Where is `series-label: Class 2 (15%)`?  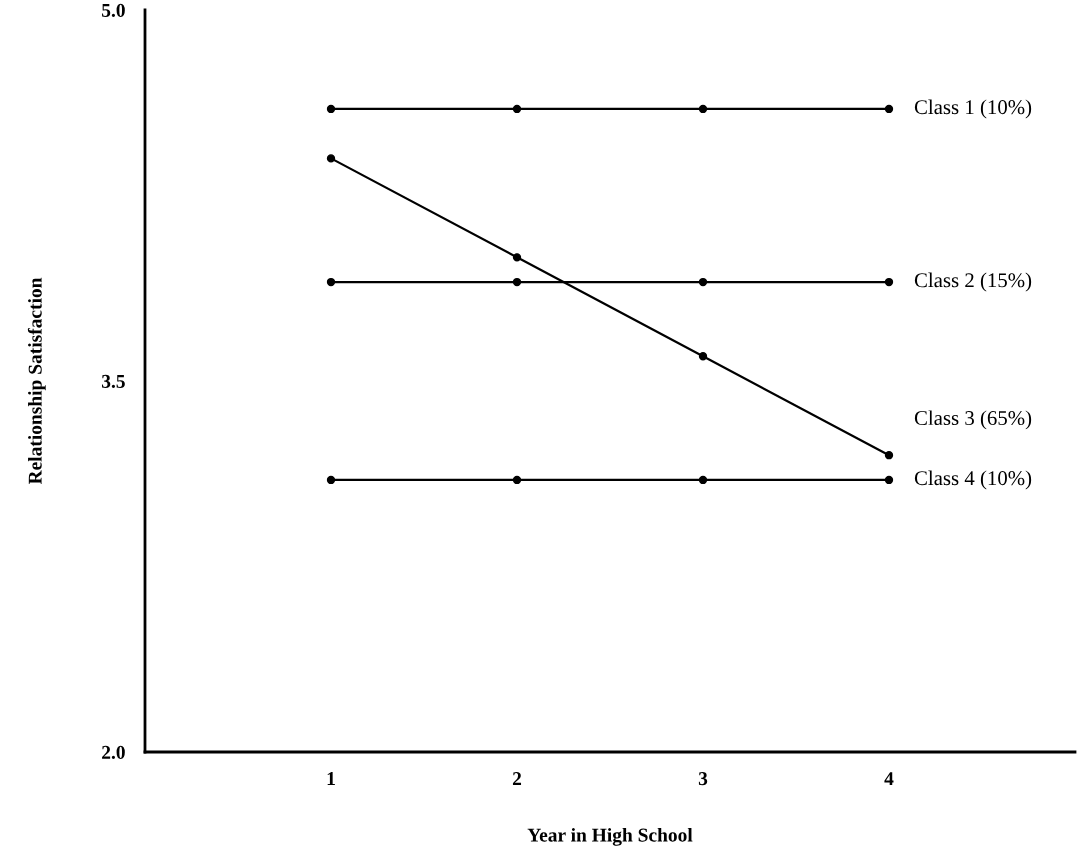 series-label: Class 2 (15%) is located at coordinates (973, 282).